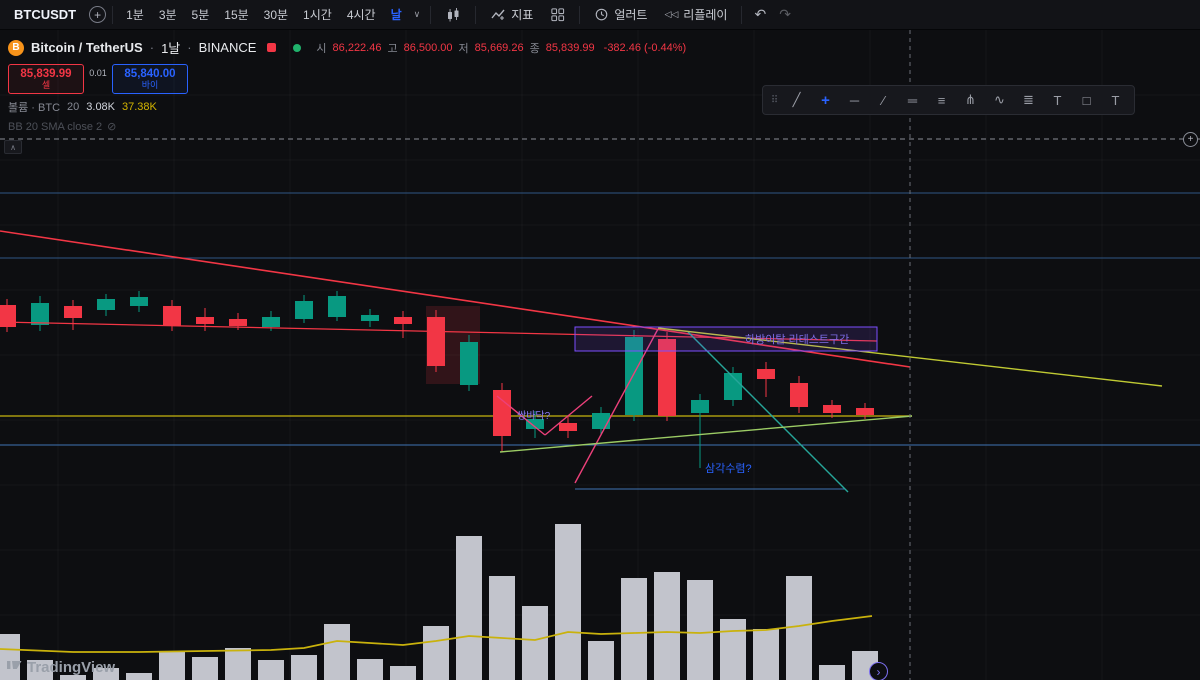  What do you see at coordinates (361, 15) in the screenshot?
I see `timeframe-4h: 4시간` at bounding box center [361, 15].